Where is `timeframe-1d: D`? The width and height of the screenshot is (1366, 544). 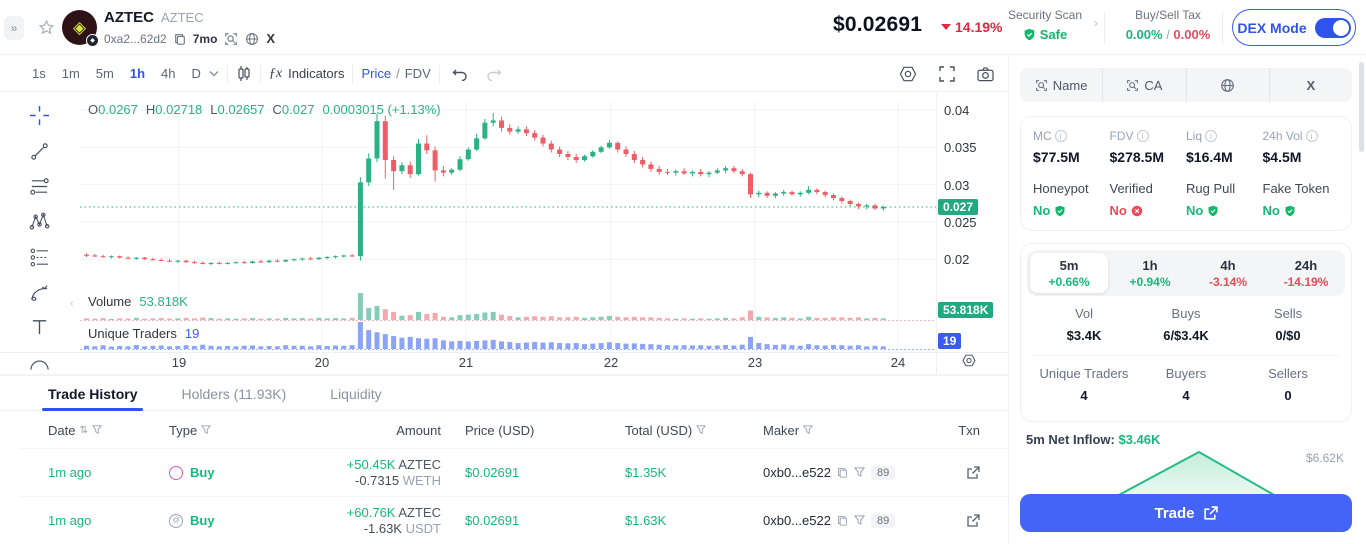 timeframe-1d: D is located at coordinates (196, 73).